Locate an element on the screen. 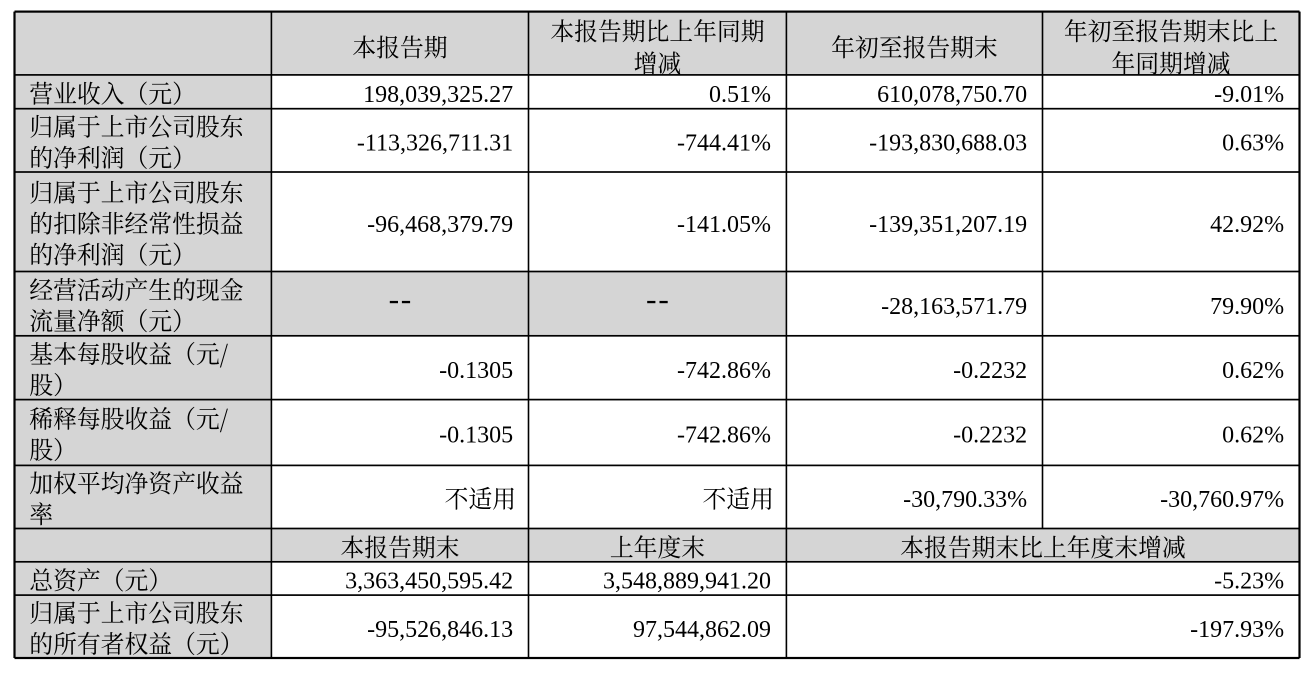 Image resolution: width=1312 pixels, height=677 pixels. svg-text: 97,544,862.09 is located at coordinates (702, 630).